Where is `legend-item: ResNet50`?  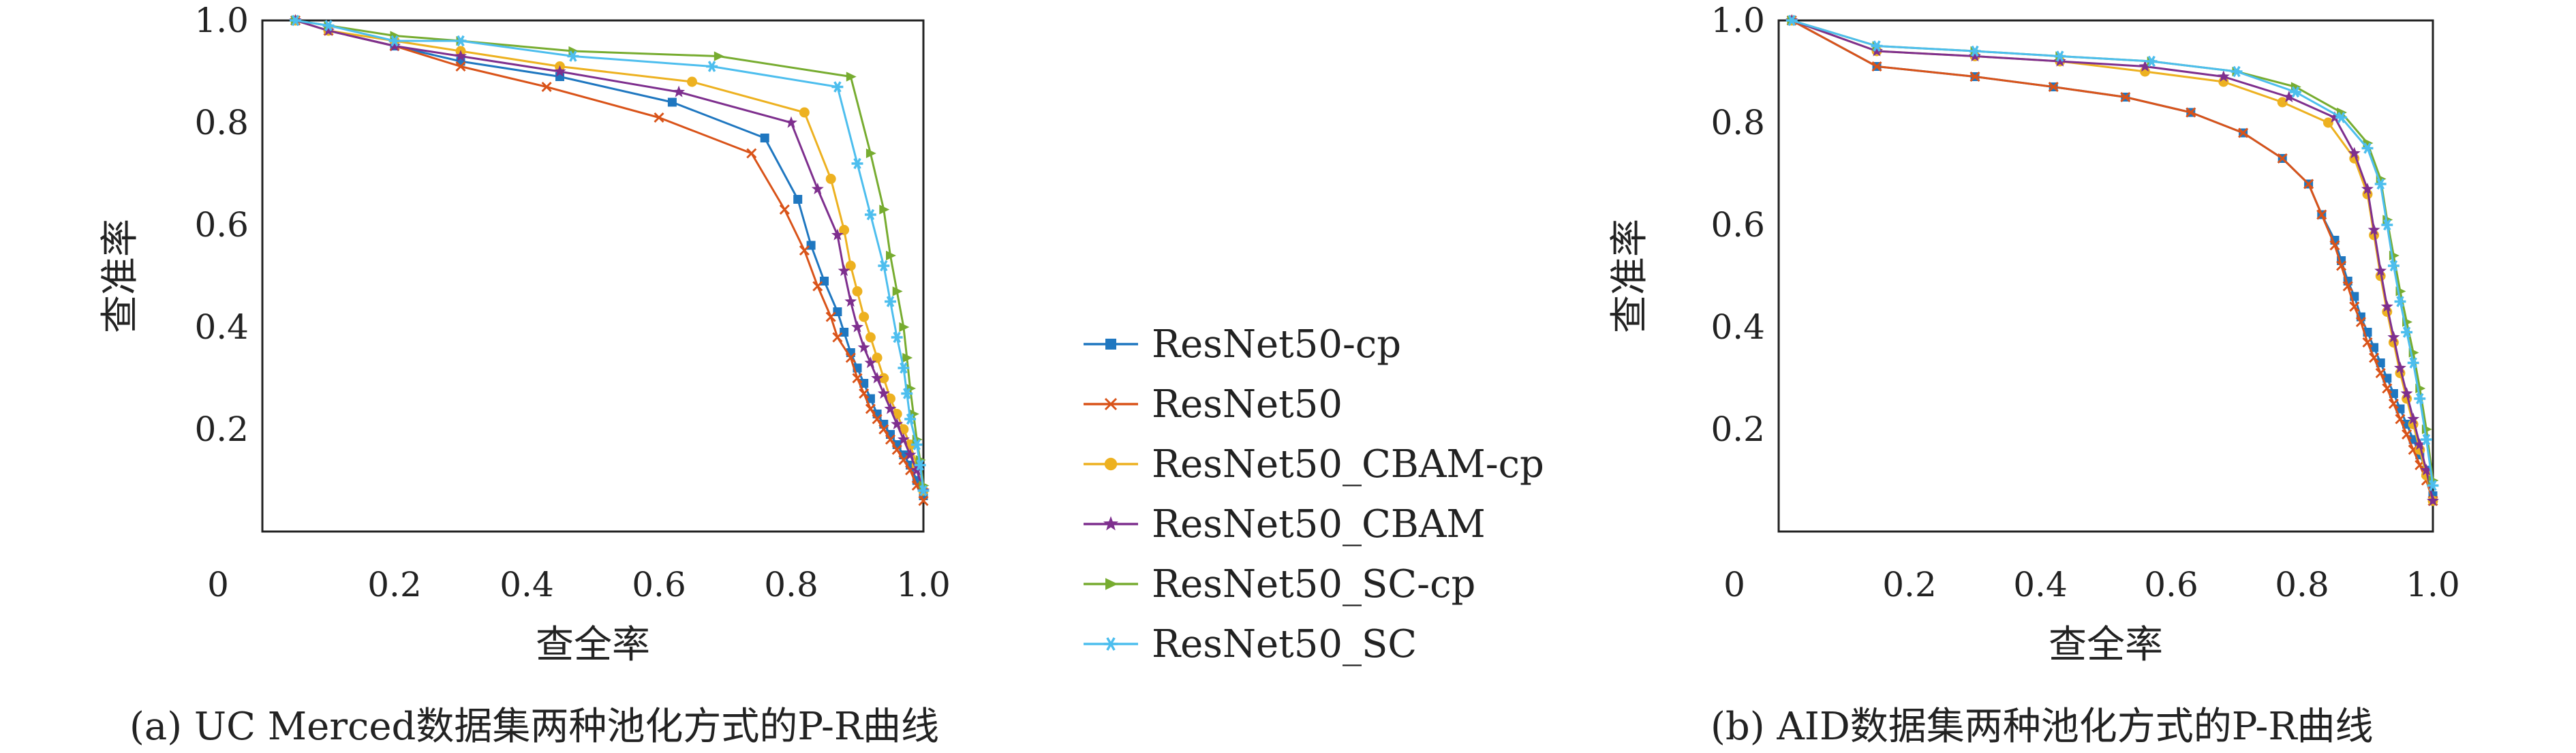
legend-item: ResNet50 is located at coordinates (1213, 404).